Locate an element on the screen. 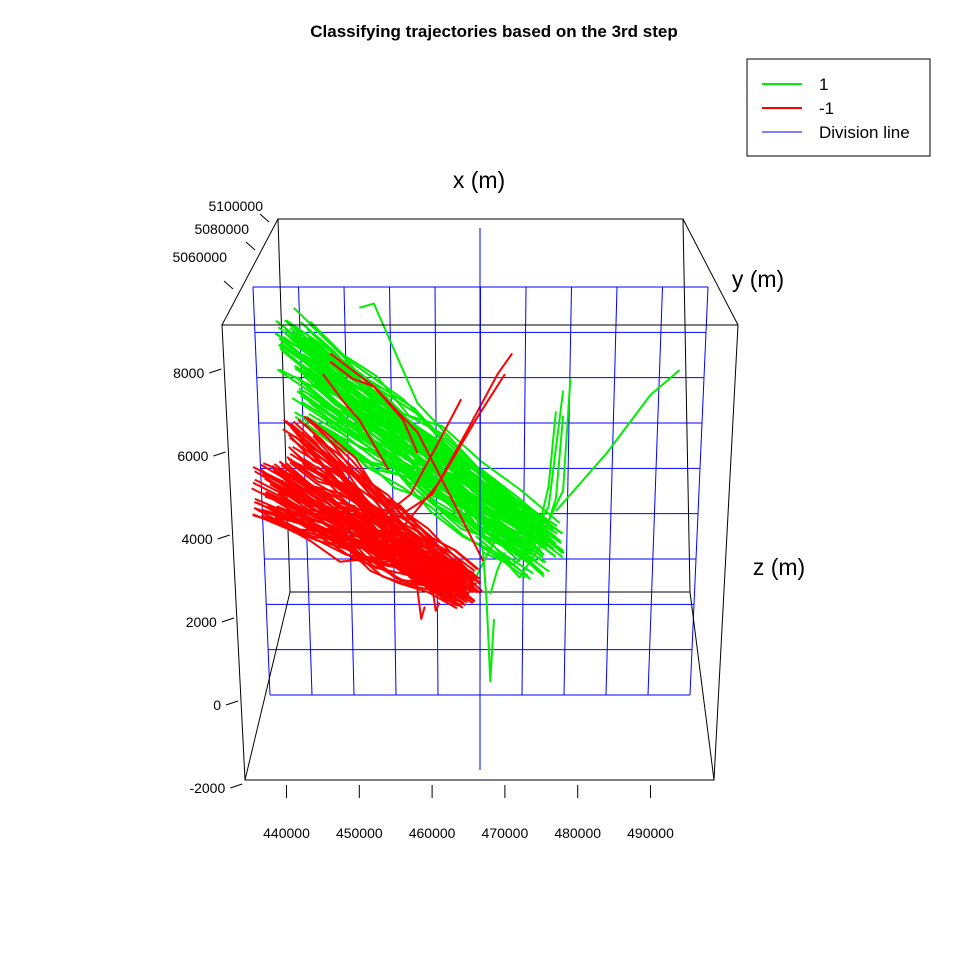 This screenshot has height=960, width=960. z-axis-ticks: -2000 0 2000 4000 6000 8000 is located at coordinates (208, 580).